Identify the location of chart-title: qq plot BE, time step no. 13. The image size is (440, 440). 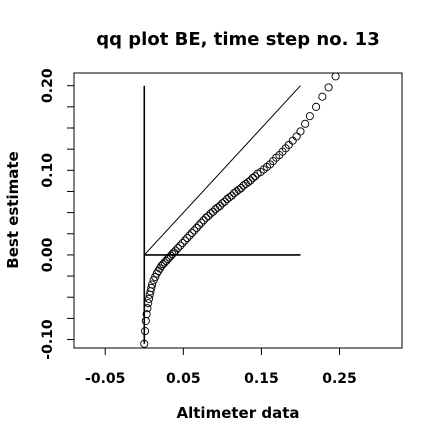
(237, 39).